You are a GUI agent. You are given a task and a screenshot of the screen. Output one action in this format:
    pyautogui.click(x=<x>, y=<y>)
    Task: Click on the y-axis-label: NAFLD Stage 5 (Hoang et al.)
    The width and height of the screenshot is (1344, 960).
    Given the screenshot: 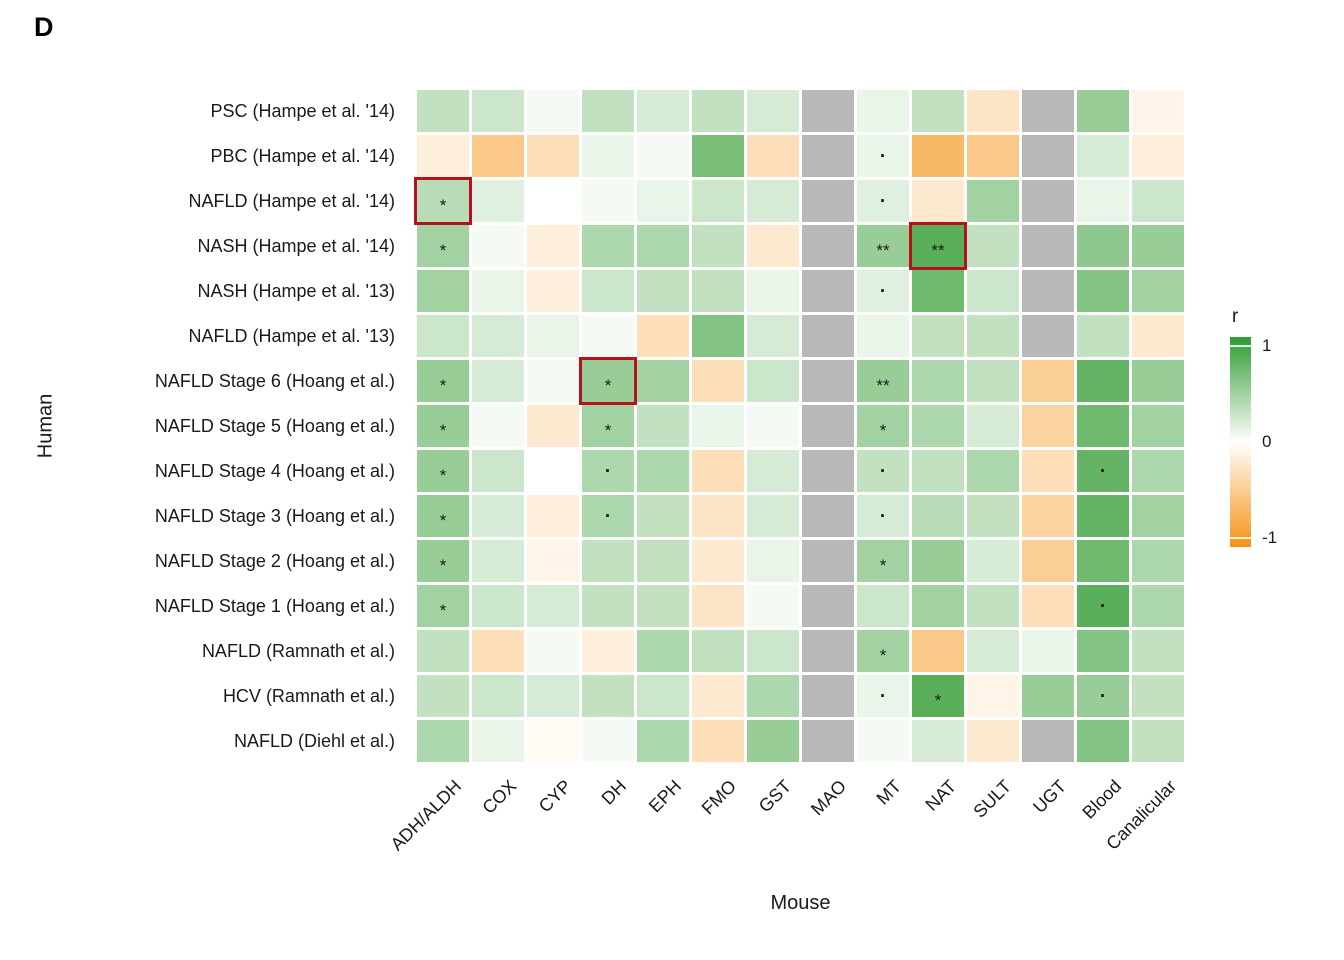 What is the action you would take?
    pyautogui.click(x=274, y=425)
    